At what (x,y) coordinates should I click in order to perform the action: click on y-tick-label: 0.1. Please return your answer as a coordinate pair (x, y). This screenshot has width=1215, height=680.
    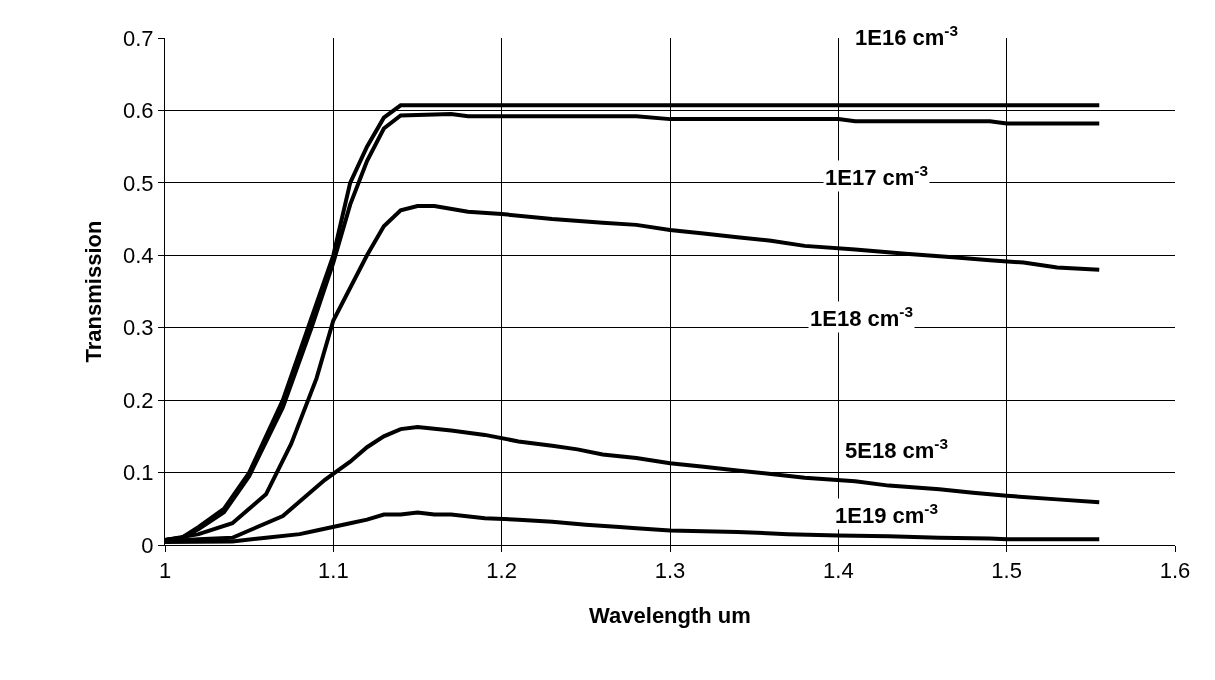
    Looking at the image, I should click on (138, 473).